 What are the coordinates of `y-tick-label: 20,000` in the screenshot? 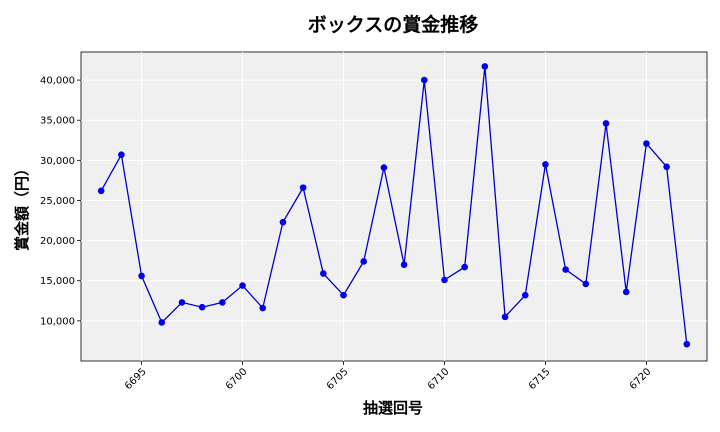 It's located at (57, 241).